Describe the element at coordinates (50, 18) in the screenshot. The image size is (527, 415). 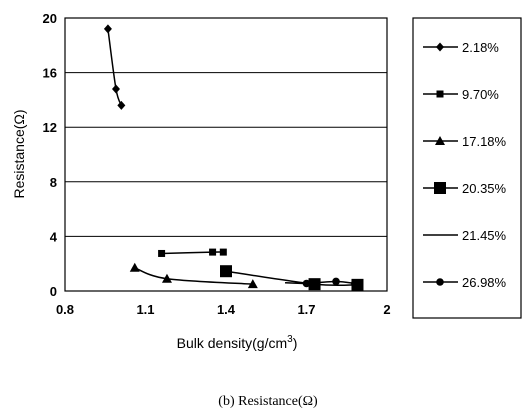
I see `y-tick-label: 20` at that location.